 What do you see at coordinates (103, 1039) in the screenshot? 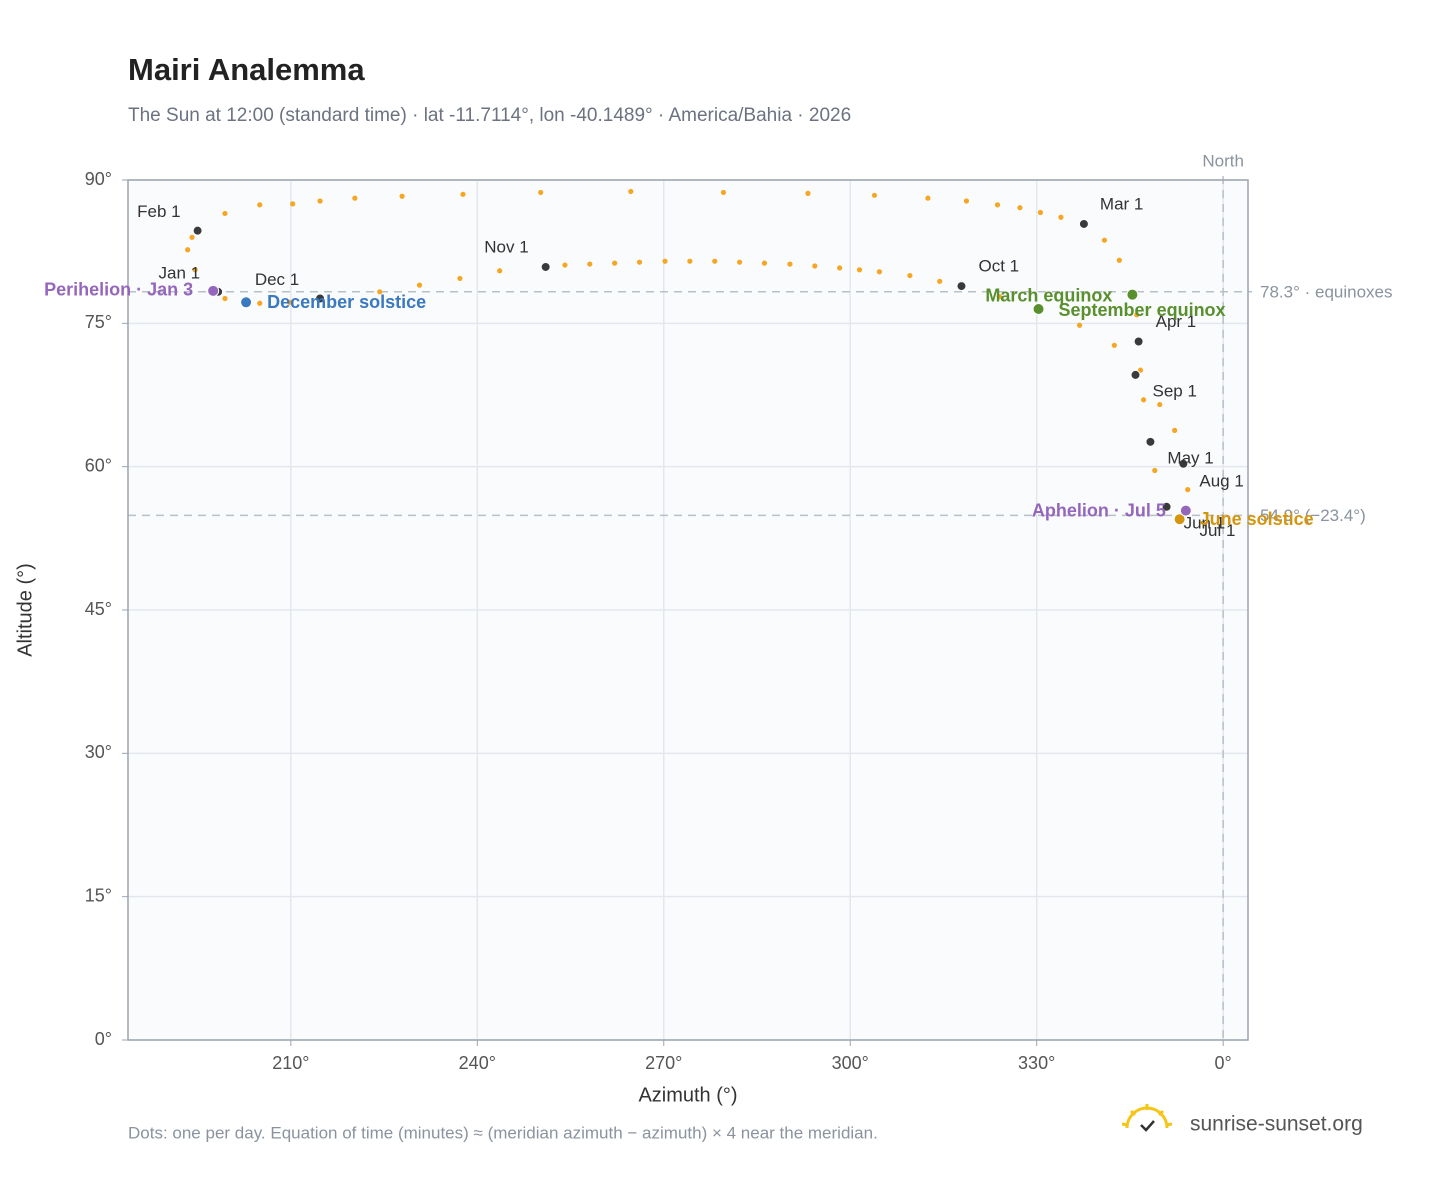
I see `y-tick-label: 0°` at bounding box center [103, 1039].